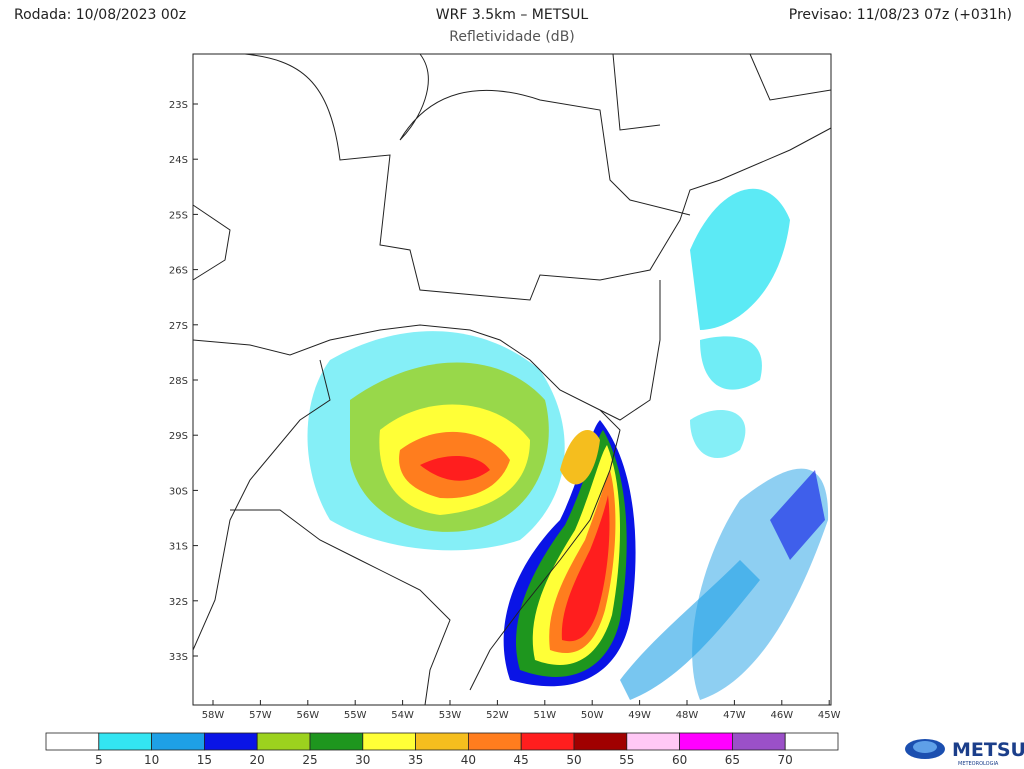 This screenshot has width=1024, height=769. Describe the element at coordinates (178, 160) in the screenshot. I see `lat-label: 24S` at that location.